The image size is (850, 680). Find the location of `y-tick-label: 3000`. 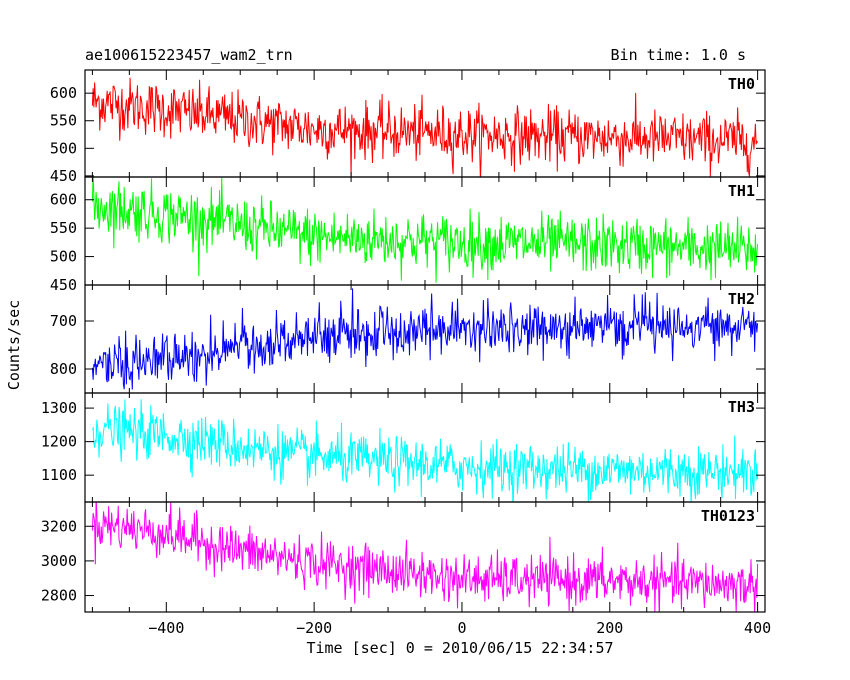

y-tick-label: 3000 is located at coordinates (59, 561).